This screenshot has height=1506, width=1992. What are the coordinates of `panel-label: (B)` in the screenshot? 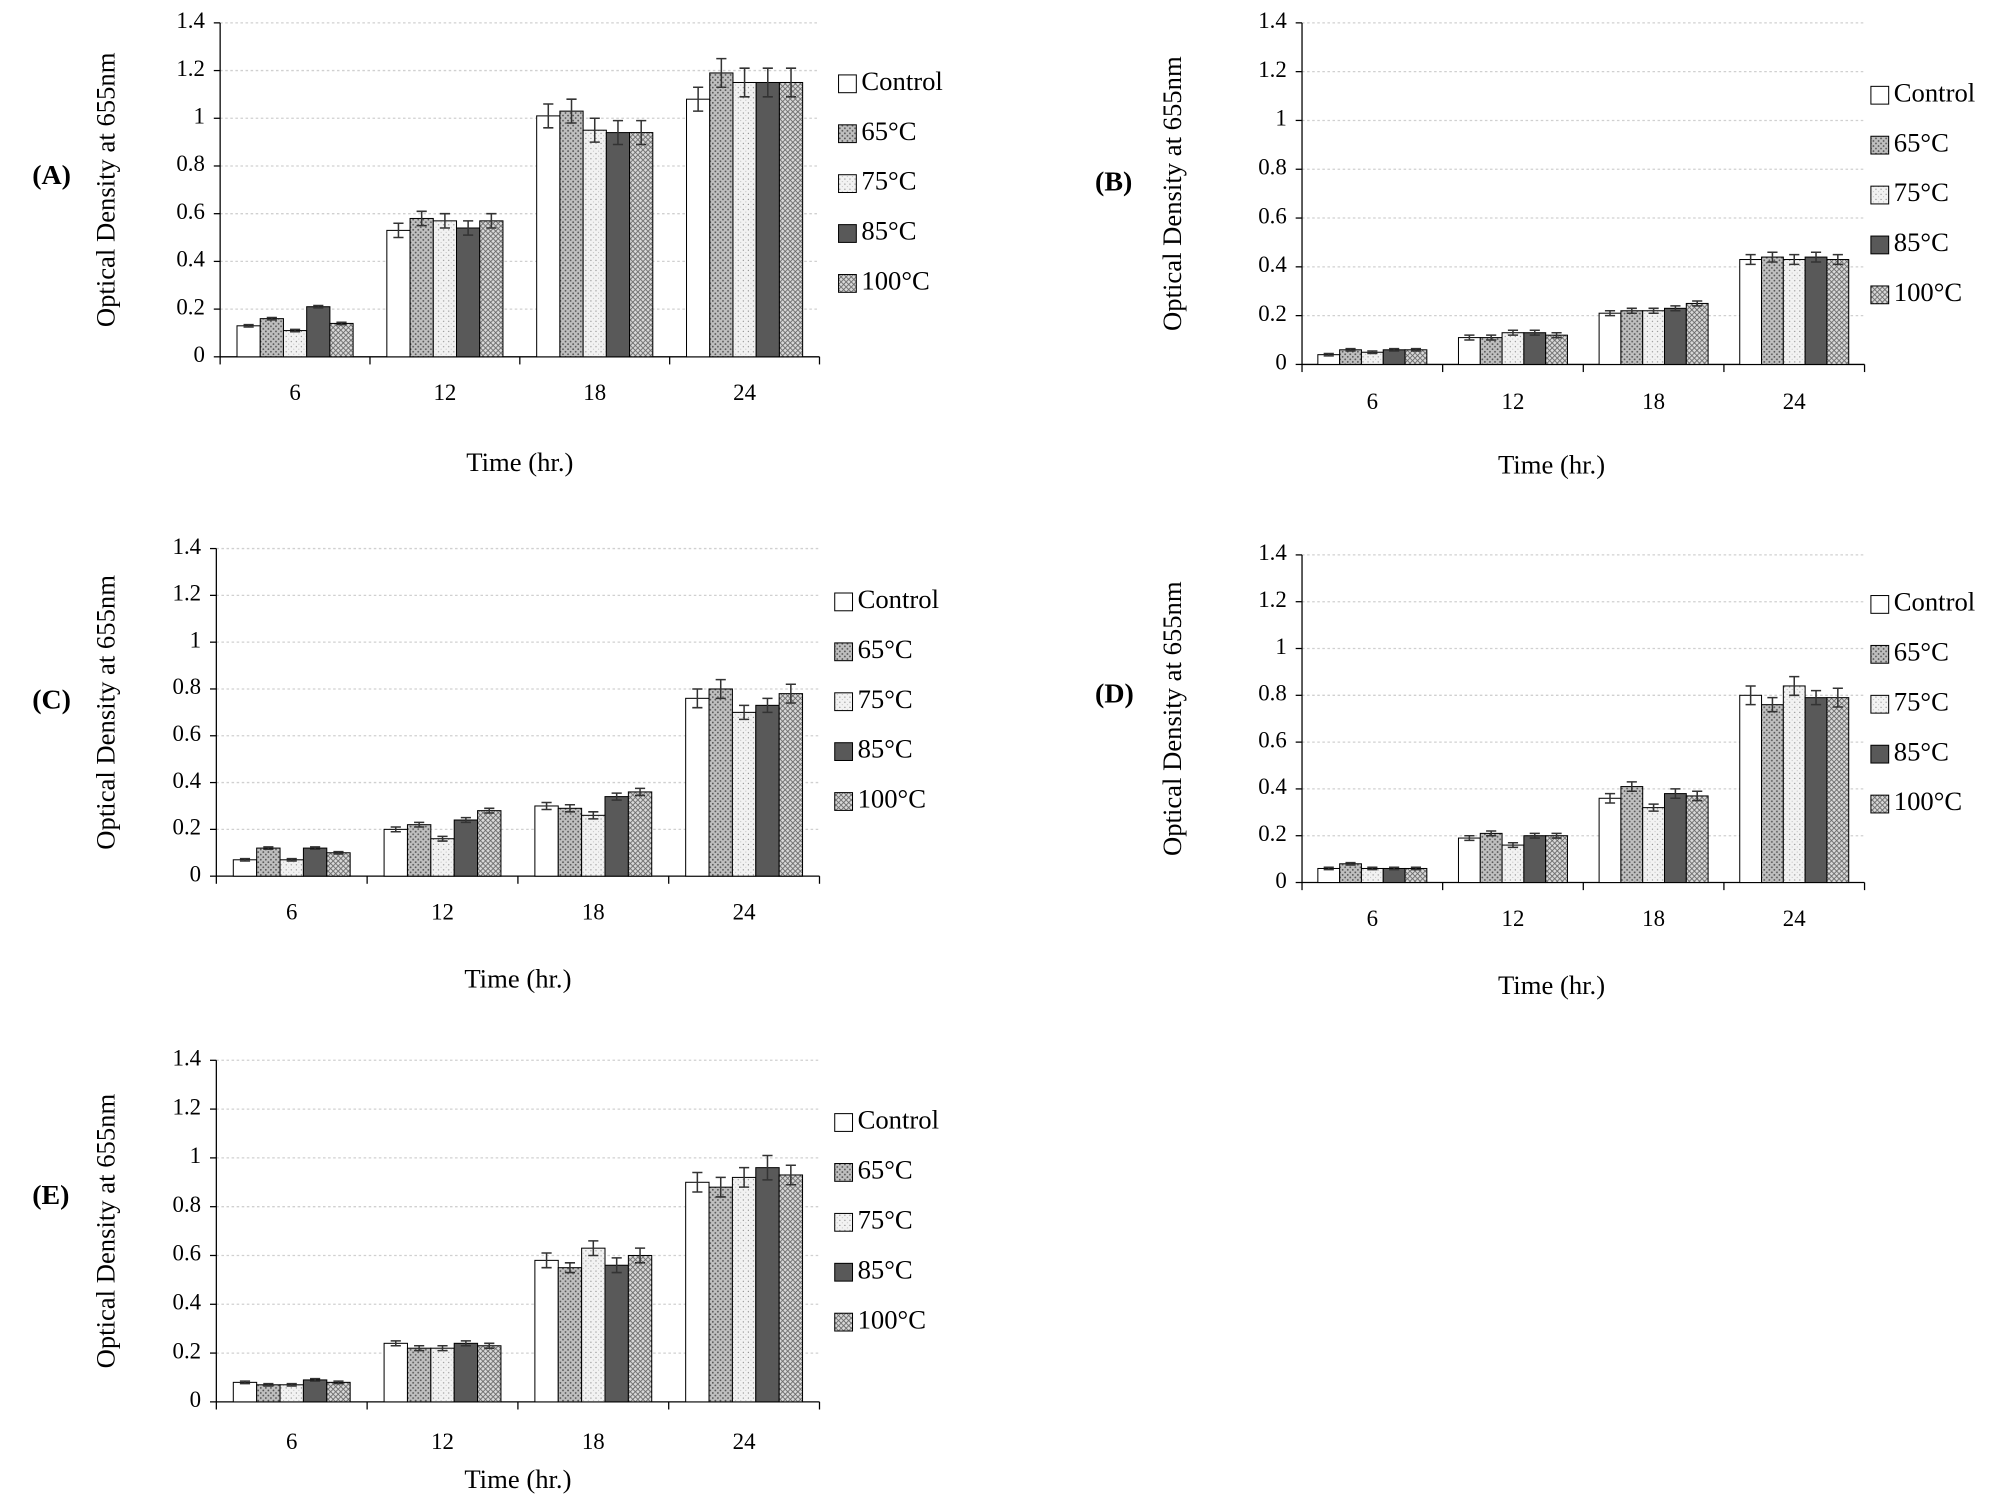 It's located at (1113, 182).